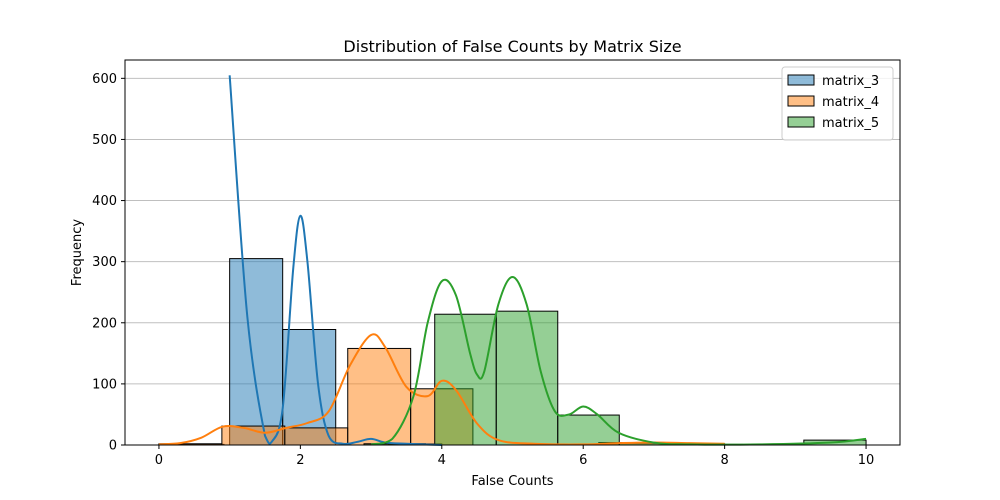  Describe the element at coordinates (442, 460) in the screenshot. I see `x-tick-label: 4` at that location.